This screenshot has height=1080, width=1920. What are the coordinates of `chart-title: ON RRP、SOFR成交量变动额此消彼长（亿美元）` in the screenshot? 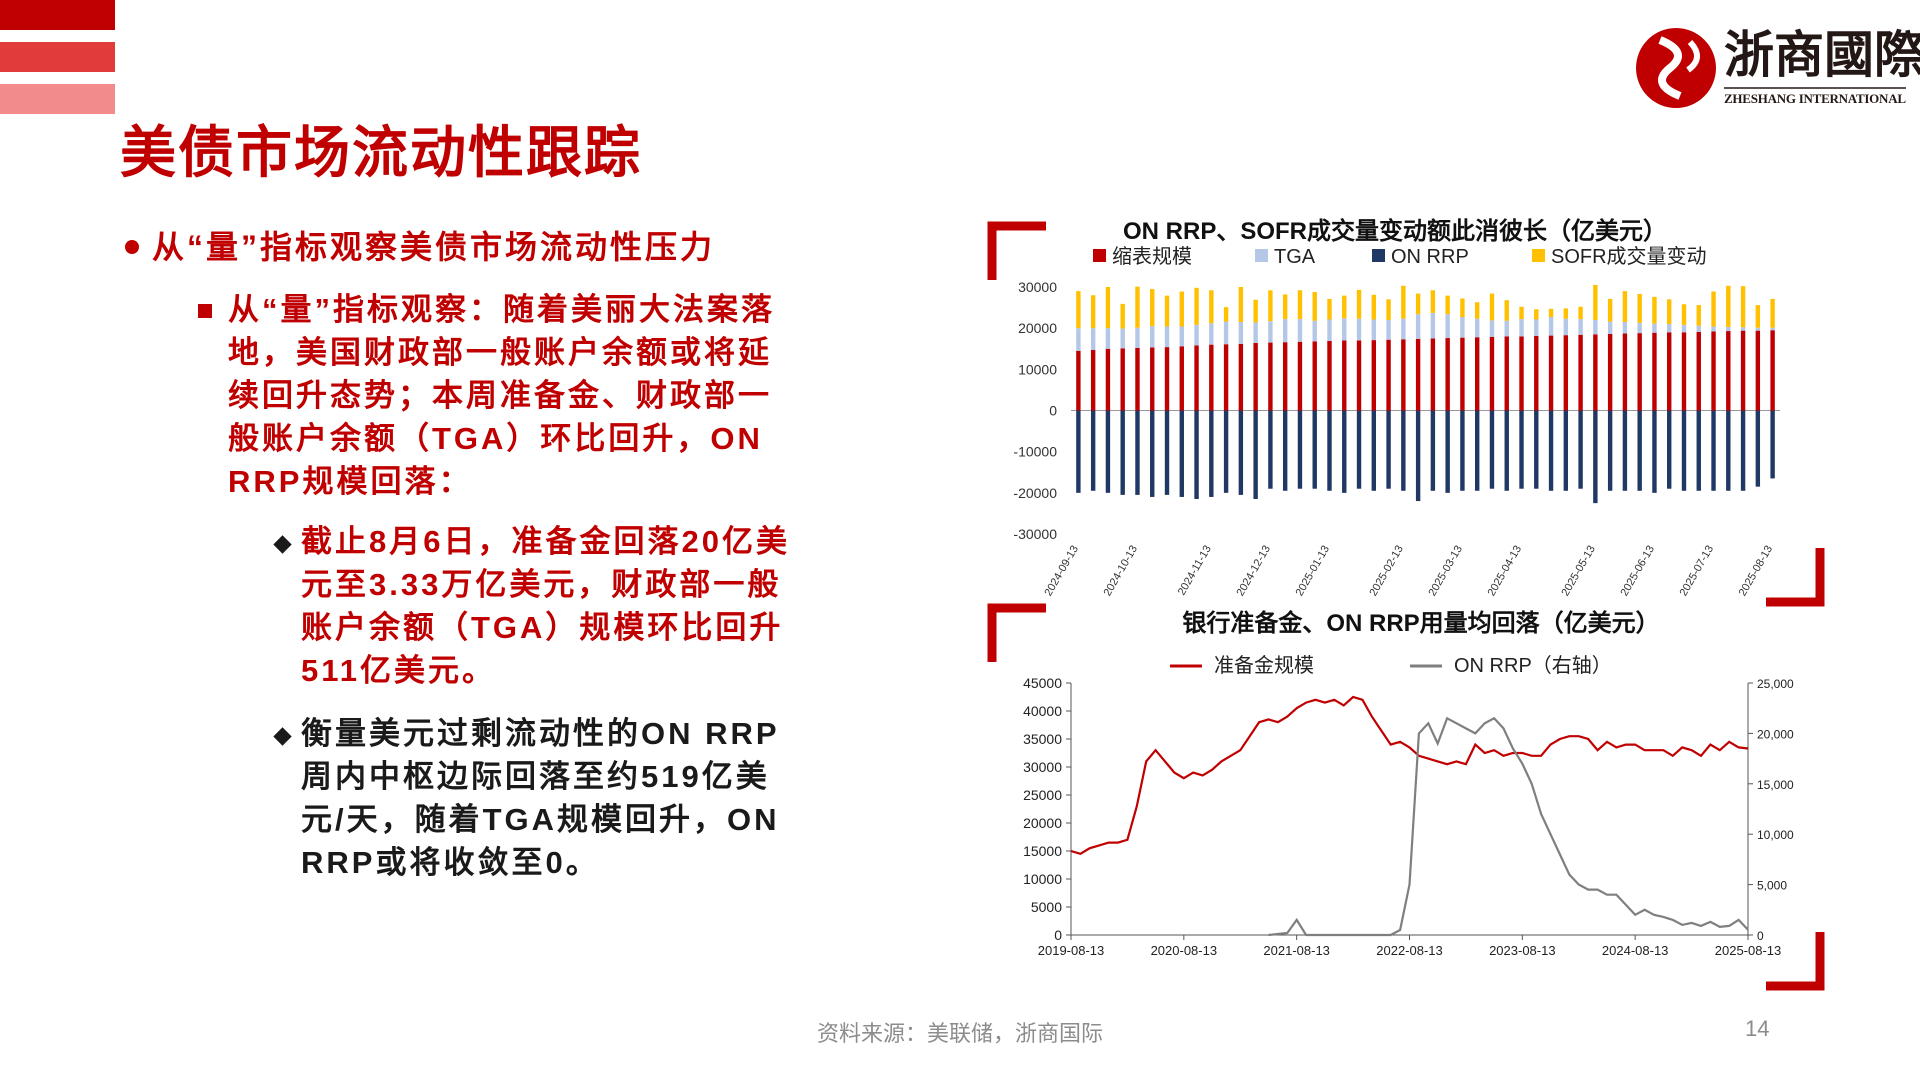 It's located at (1395, 231).